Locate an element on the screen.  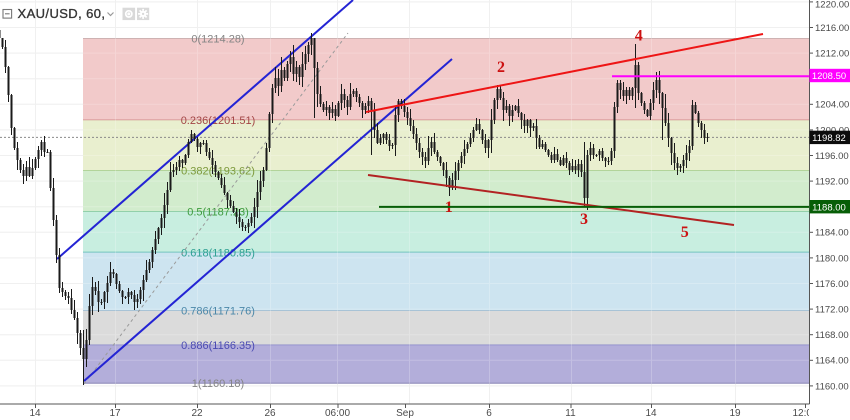
svg-text: 1(1160.18) is located at coordinates (218, 384).